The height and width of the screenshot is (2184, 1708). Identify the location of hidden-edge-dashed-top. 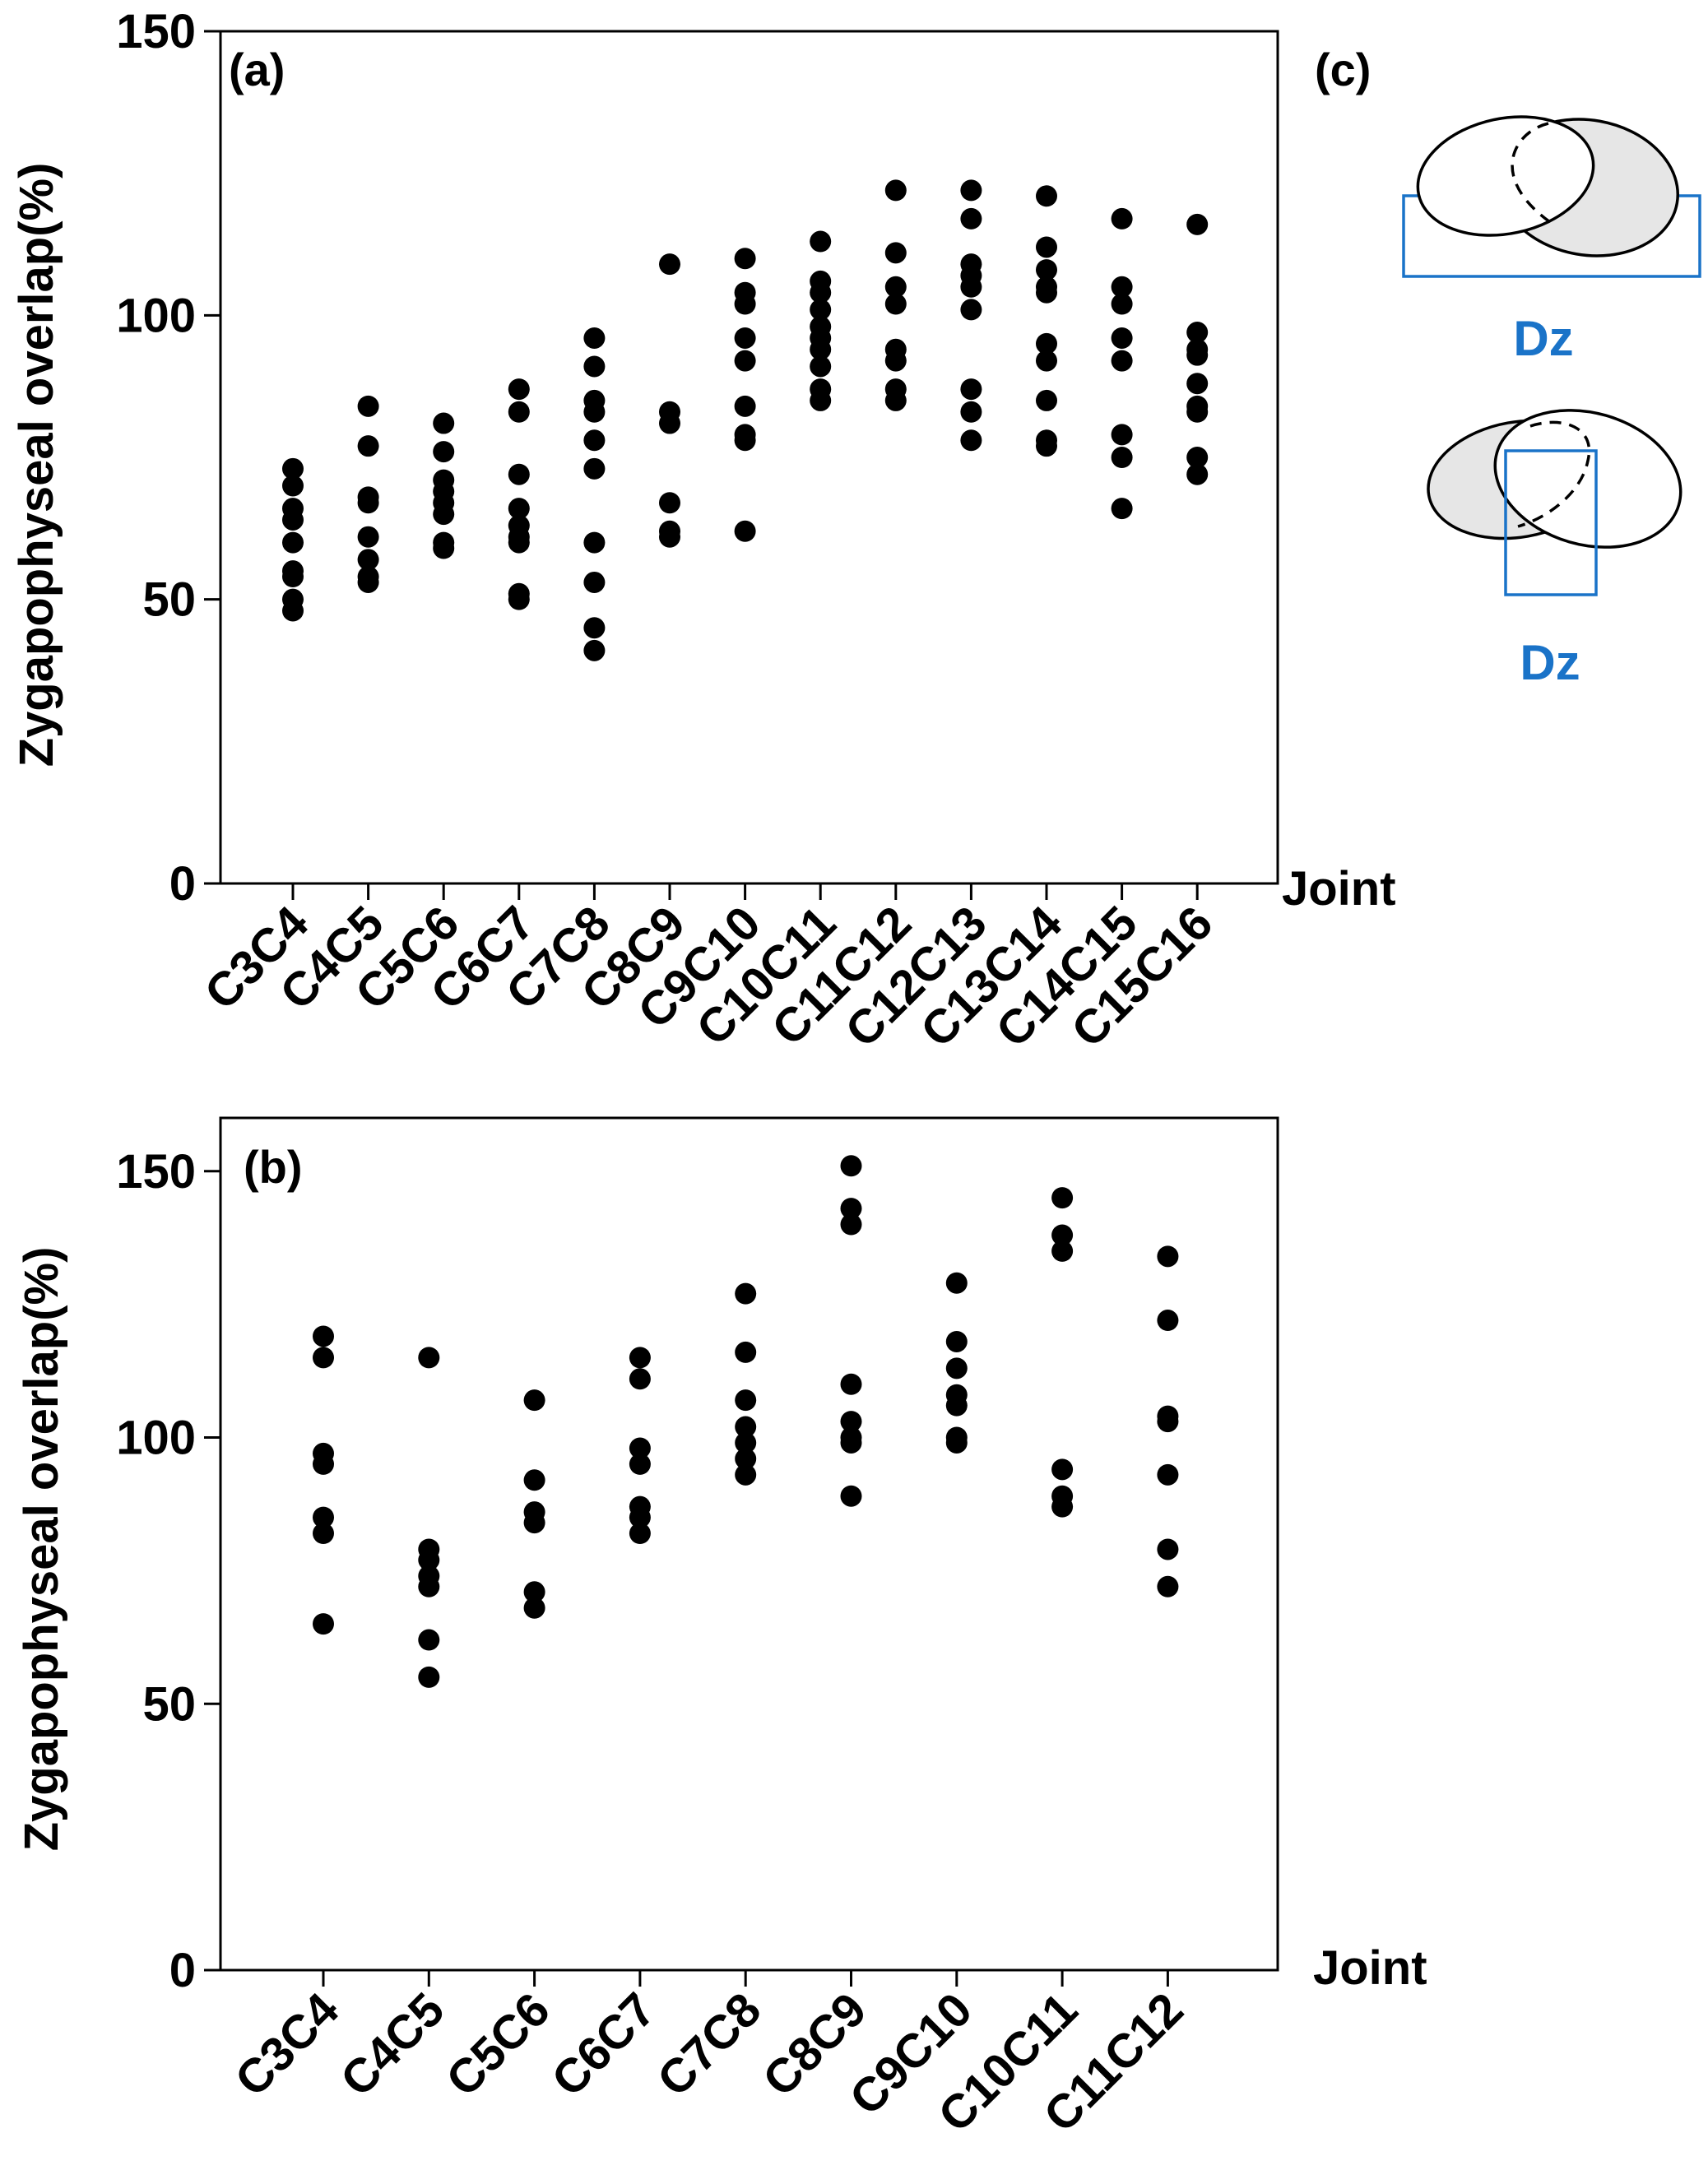
(1532, 173).